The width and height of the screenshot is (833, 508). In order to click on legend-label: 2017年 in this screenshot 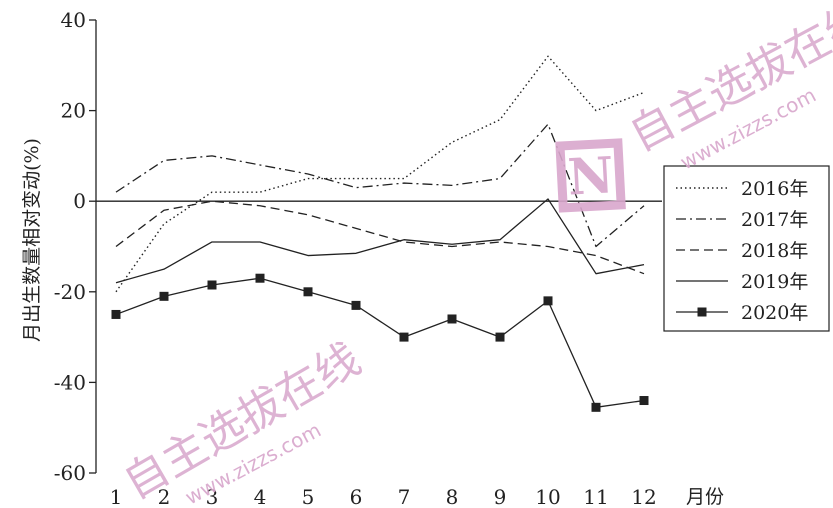, I will do `click(774, 220)`.